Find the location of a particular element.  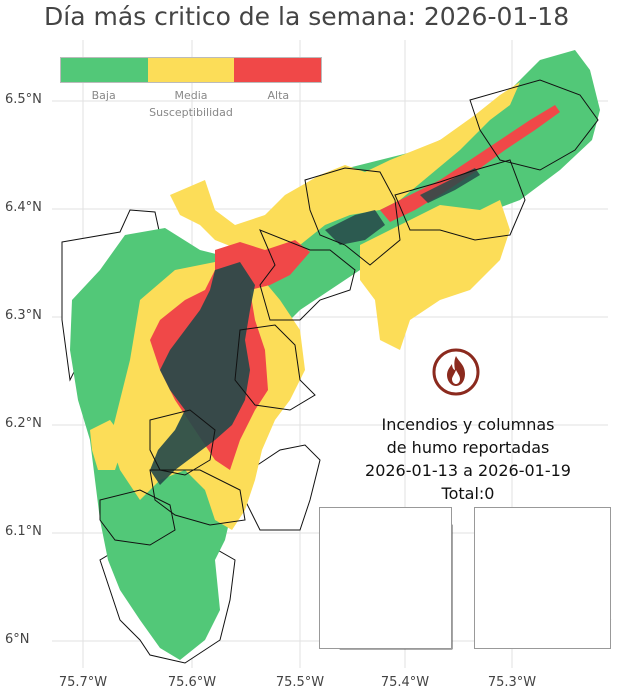

legend-labels: Baja Media Alta is located at coordinates (191, 95).